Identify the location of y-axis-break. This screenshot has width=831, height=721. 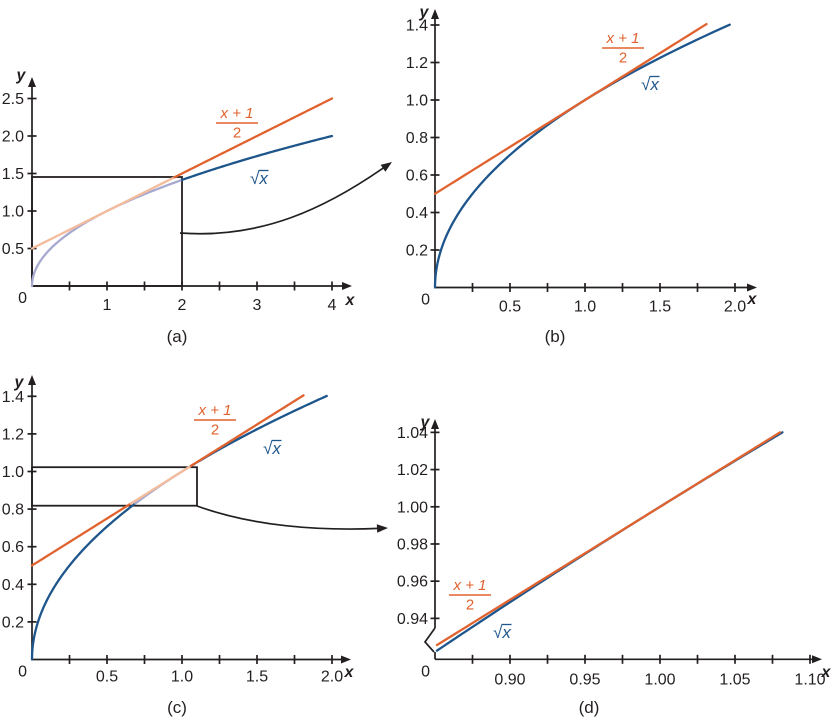
(429, 640).